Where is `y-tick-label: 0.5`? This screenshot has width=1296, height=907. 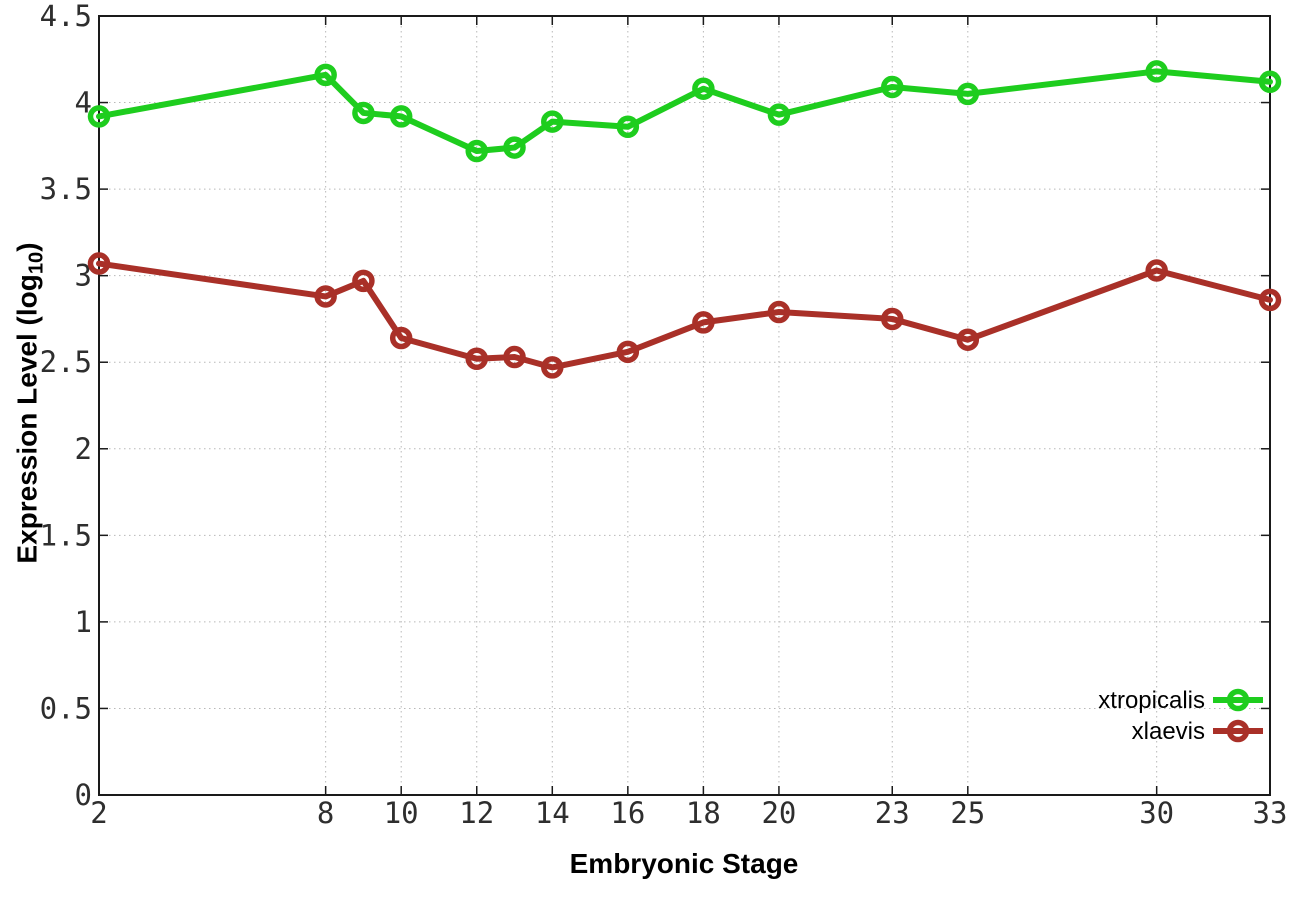
y-tick-label: 0.5 is located at coordinates (66, 708).